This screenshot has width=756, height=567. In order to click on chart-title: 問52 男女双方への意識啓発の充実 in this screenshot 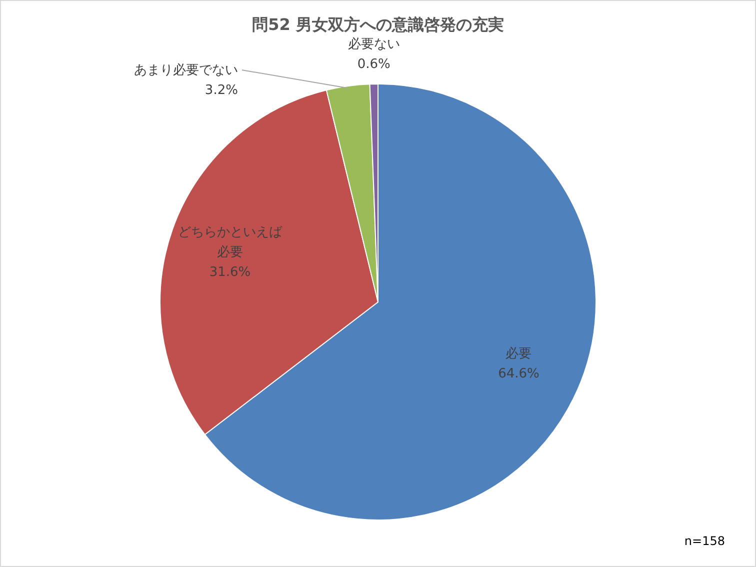, I will do `click(378, 24)`.